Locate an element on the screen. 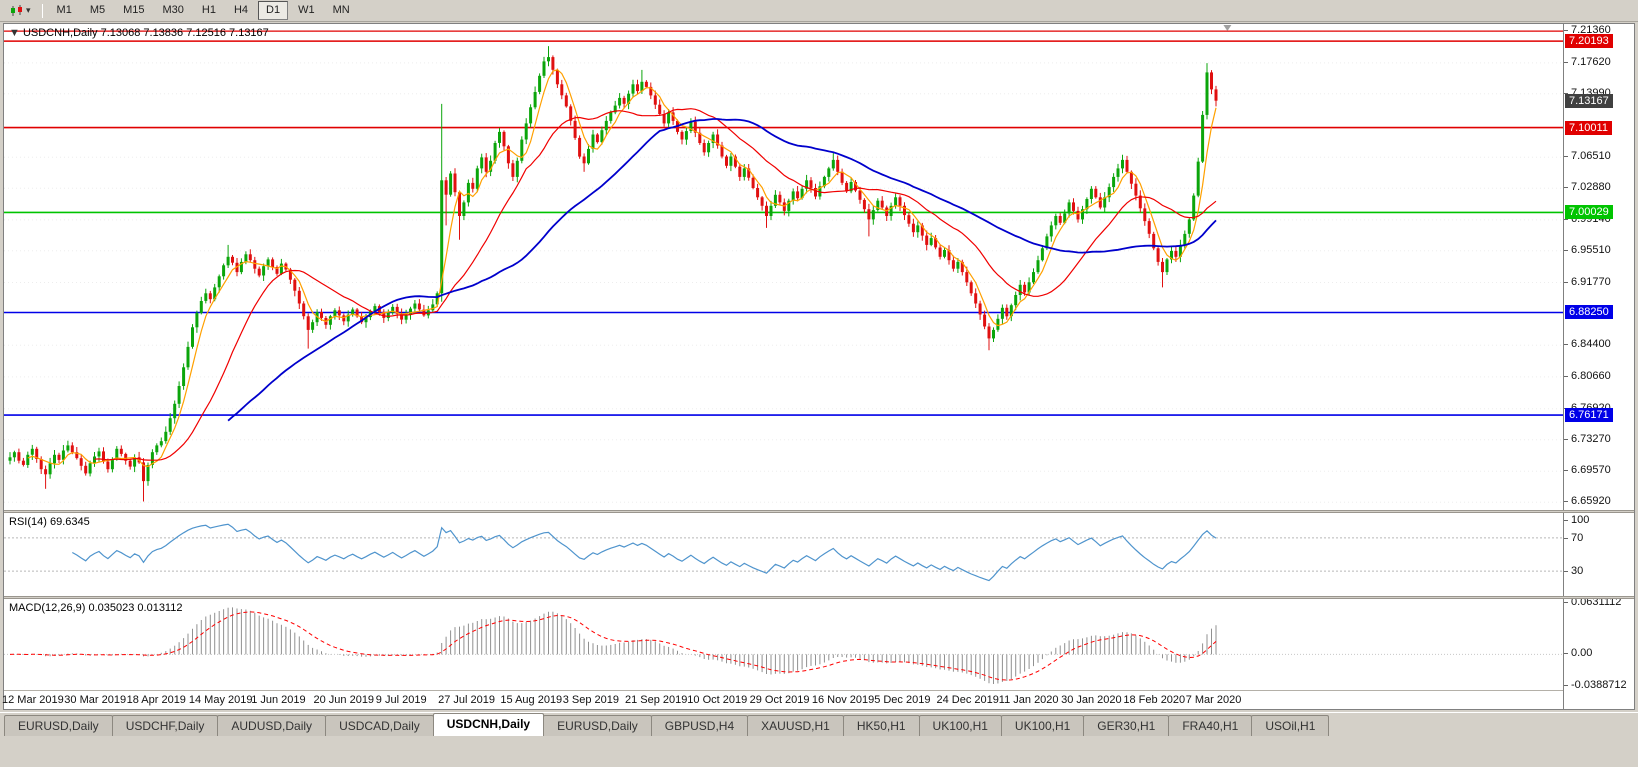 The width and height of the screenshot is (1638, 767). date-label: 7 Mar 2020 is located at coordinates (1213, 700).